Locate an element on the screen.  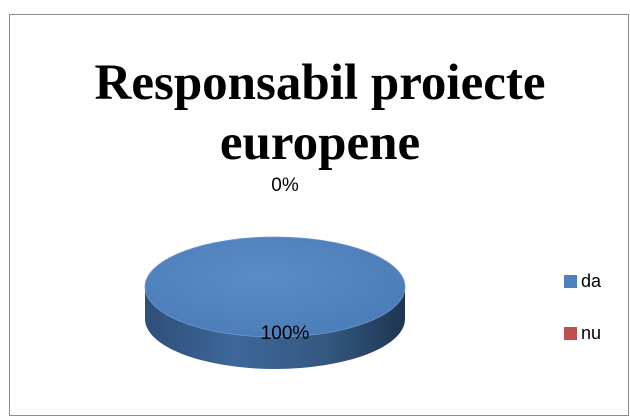
legend: da nu is located at coordinates (582, 322).